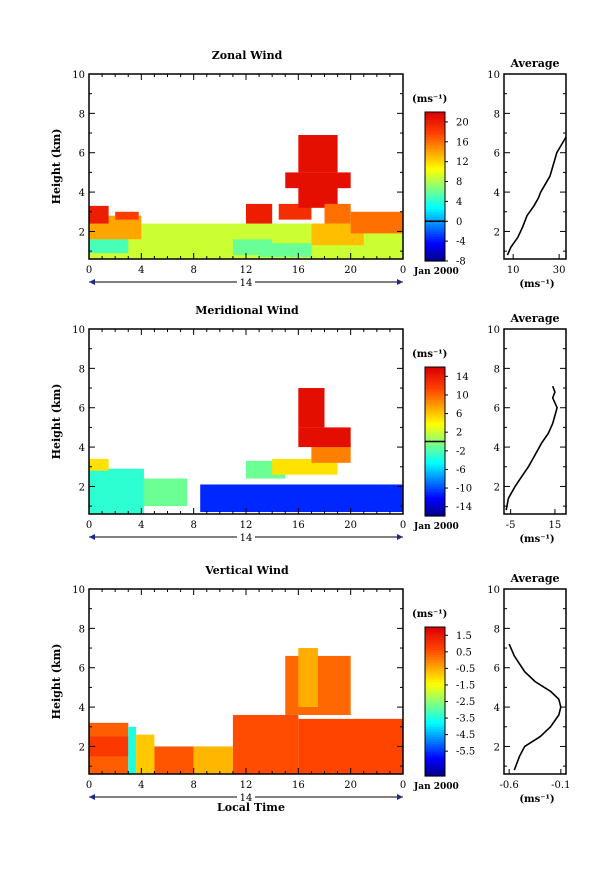 Image resolution: width=616 pixels, height=873 pixels. I want to click on average-x-tick-label: 10, so click(513, 270).